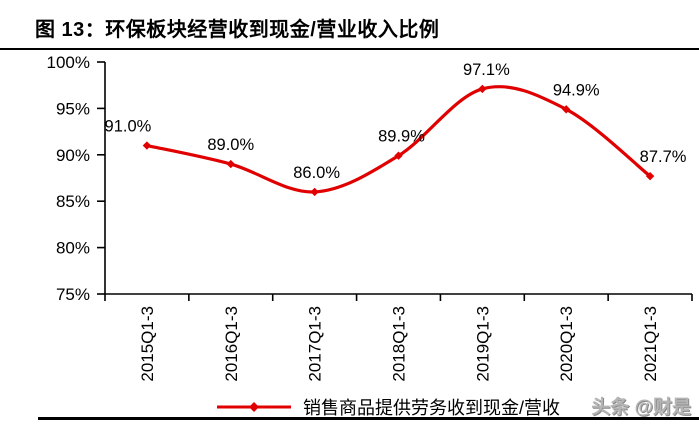 The height and width of the screenshot is (428, 699). What do you see at coordinates (73, 155) in the screenshot?
I see `svg-text: 90%` at bounding box center [73, 155].